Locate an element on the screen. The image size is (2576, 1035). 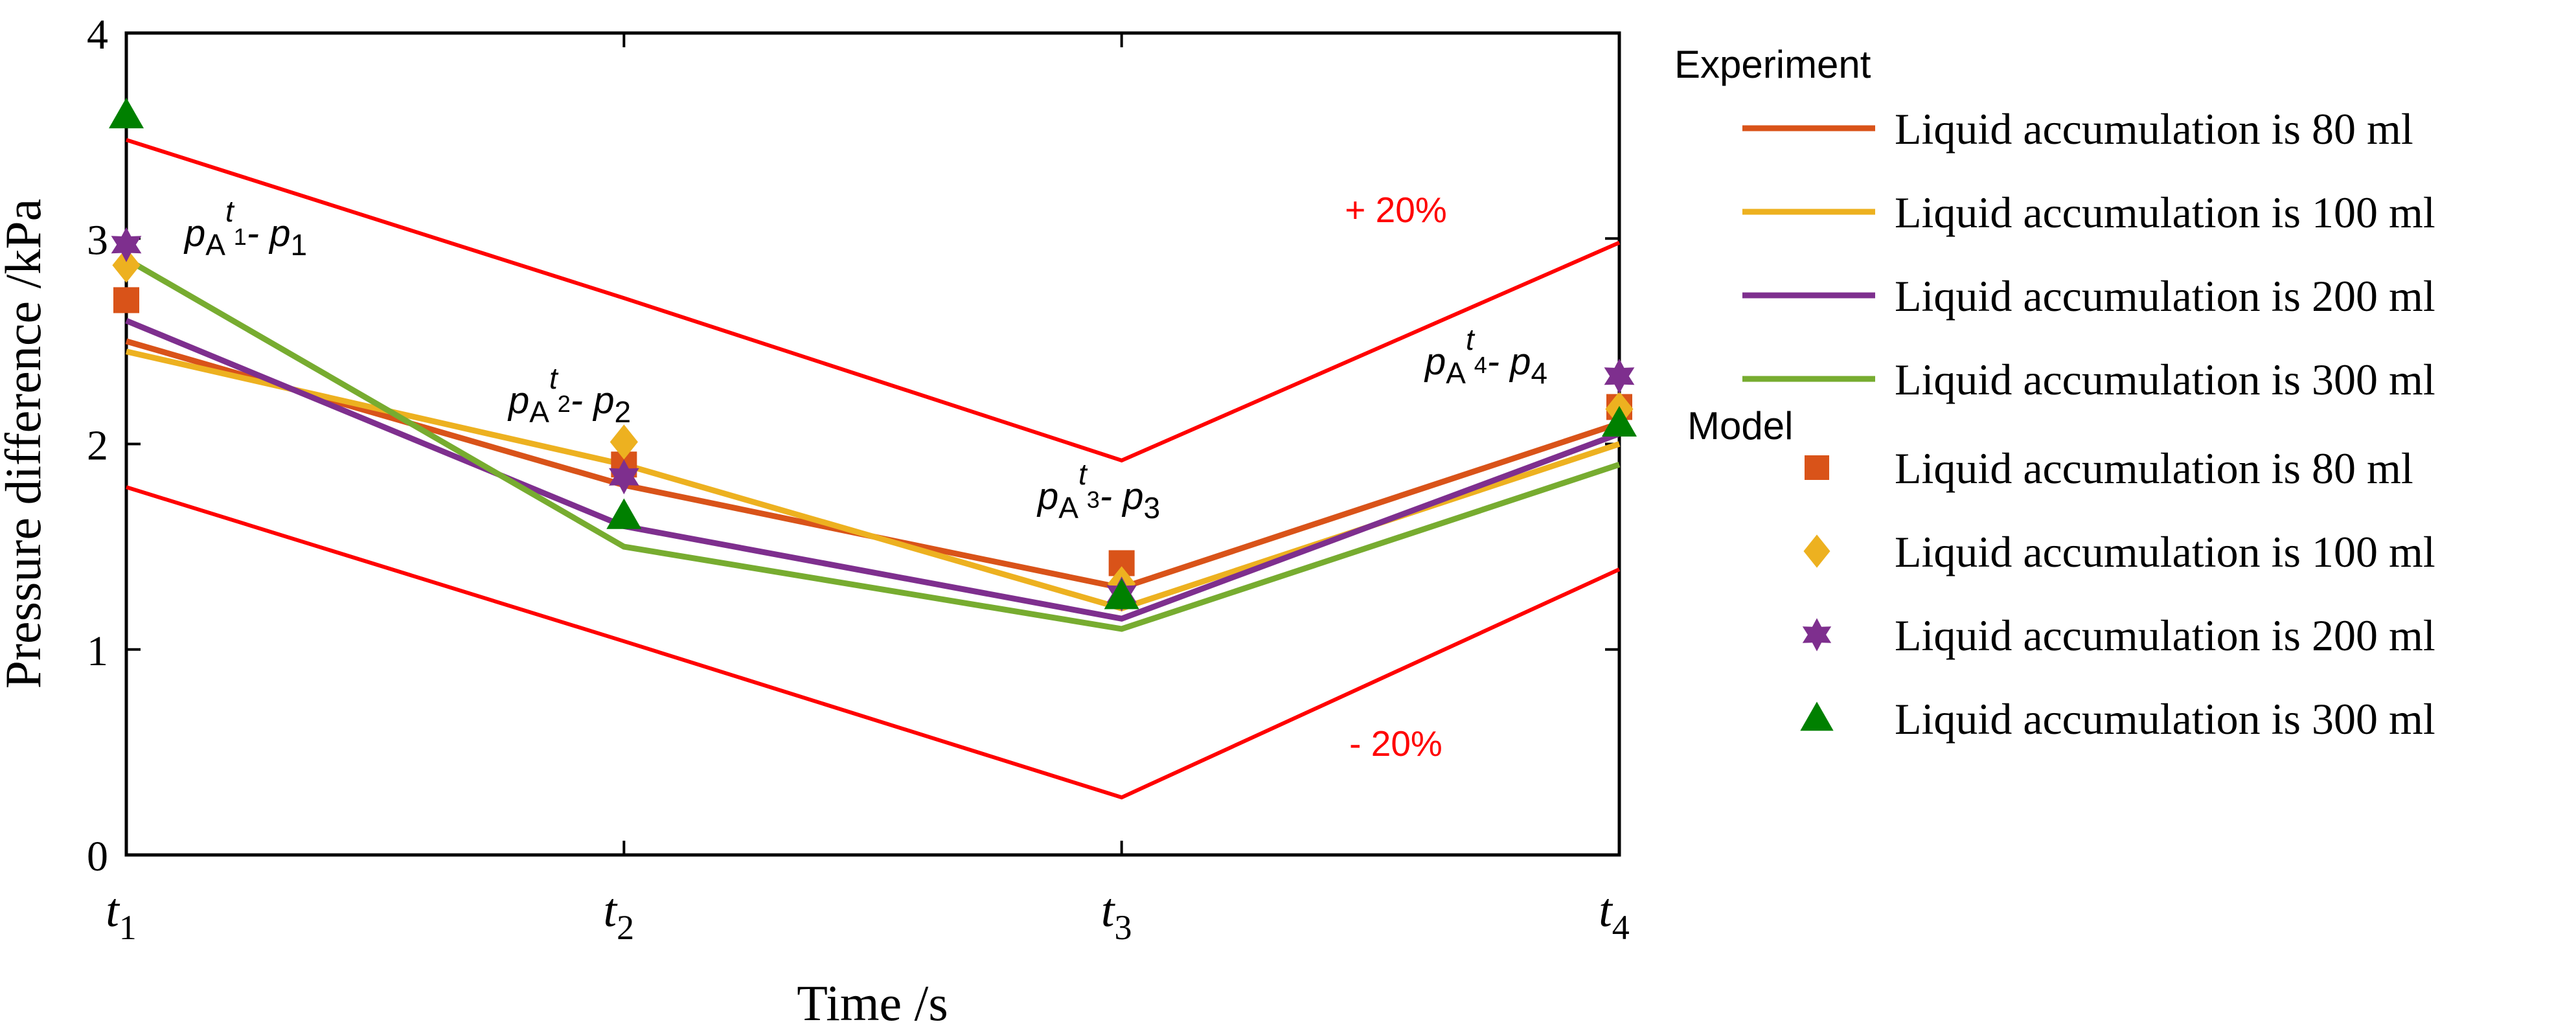
legend-experiment-label-3: Liquid accumulation is 300 ml is located at coordinates (2165, 379).